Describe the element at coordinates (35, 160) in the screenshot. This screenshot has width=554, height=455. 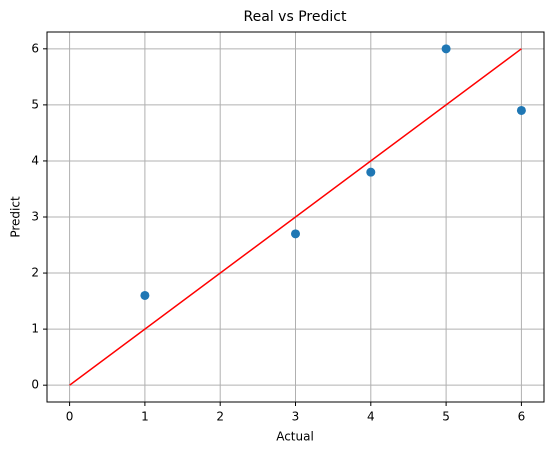
I see `y-tick-label: 4` at that location.